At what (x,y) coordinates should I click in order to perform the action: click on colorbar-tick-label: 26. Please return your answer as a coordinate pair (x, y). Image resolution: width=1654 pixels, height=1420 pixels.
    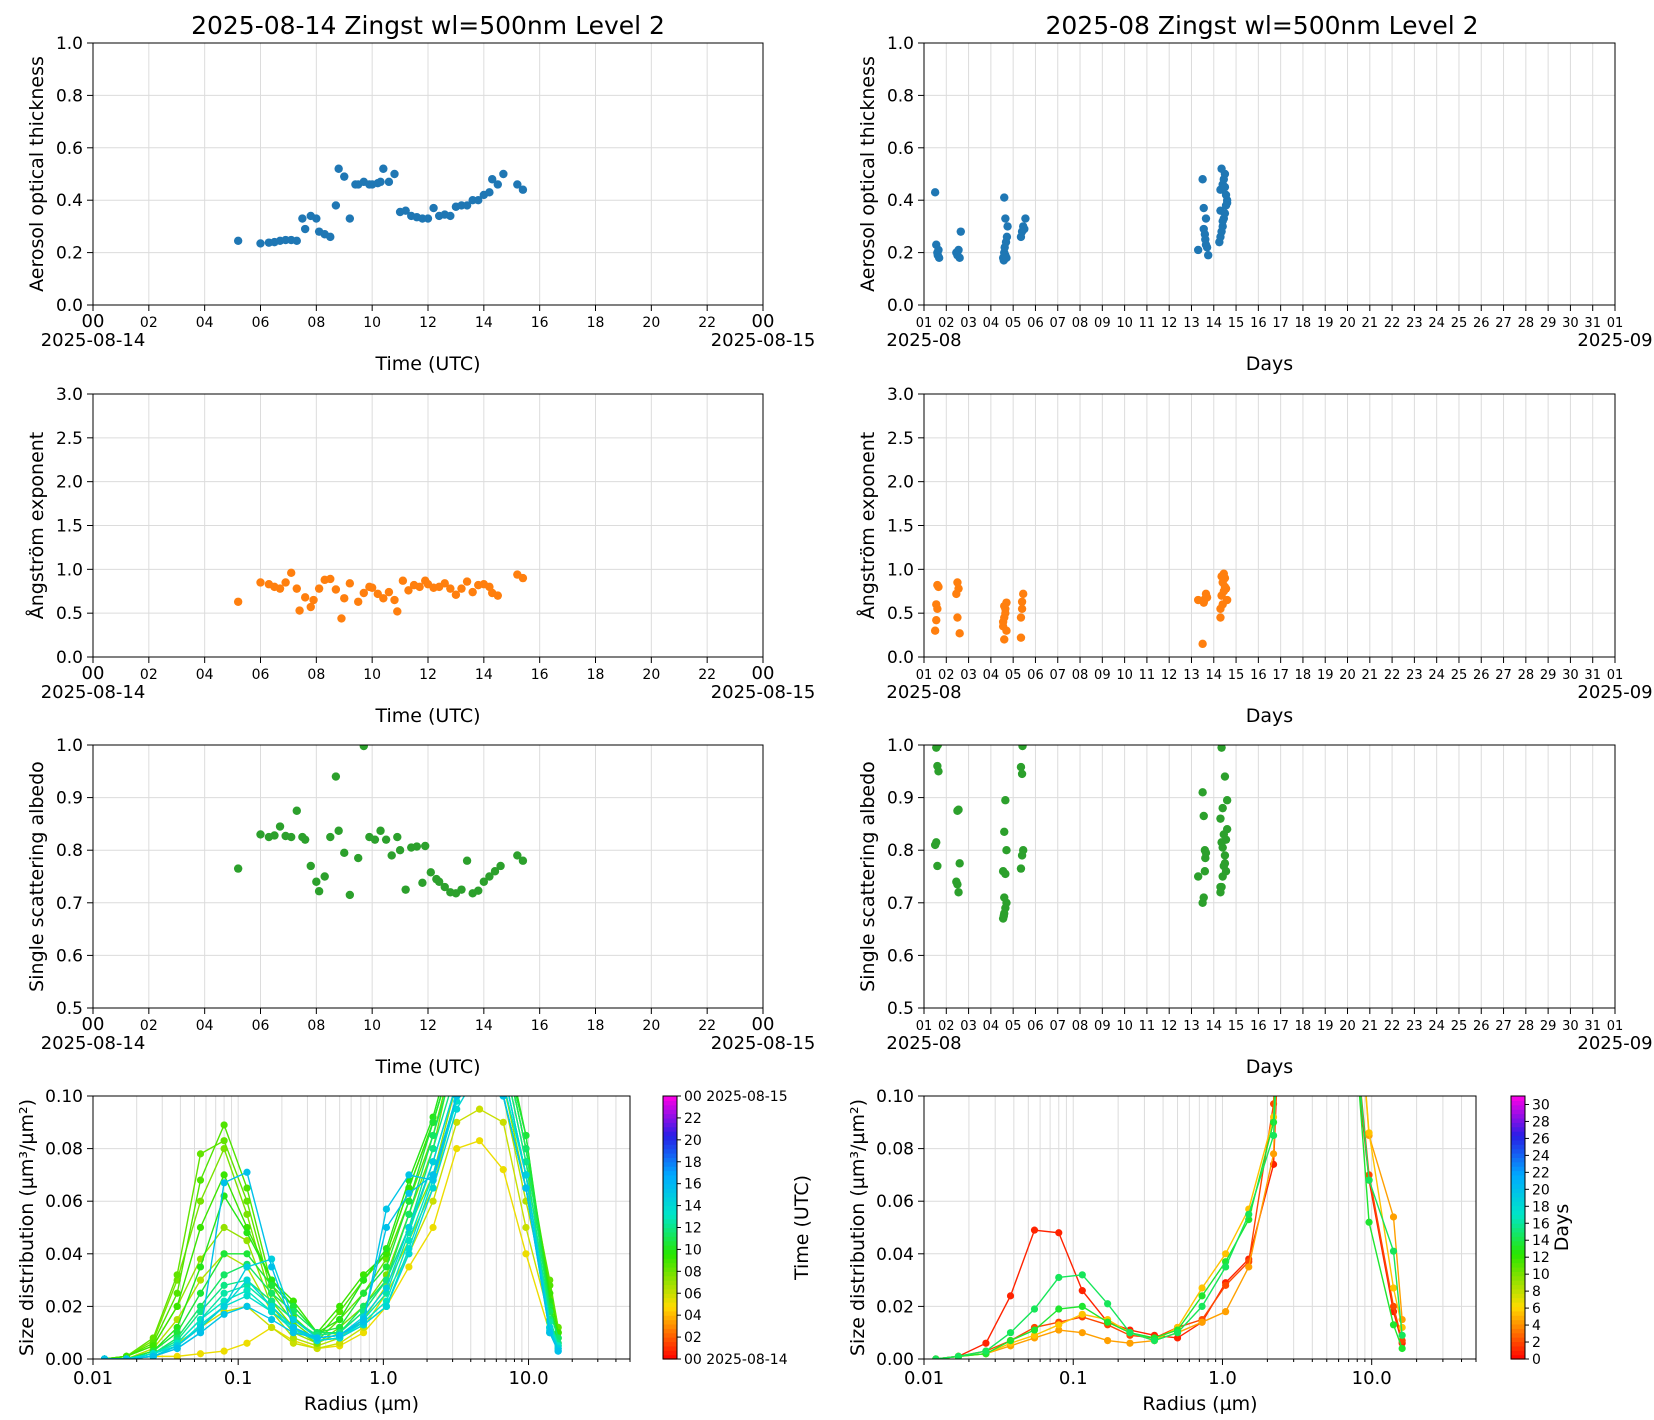
    Looking at the image, I should click on (1541, 1139).